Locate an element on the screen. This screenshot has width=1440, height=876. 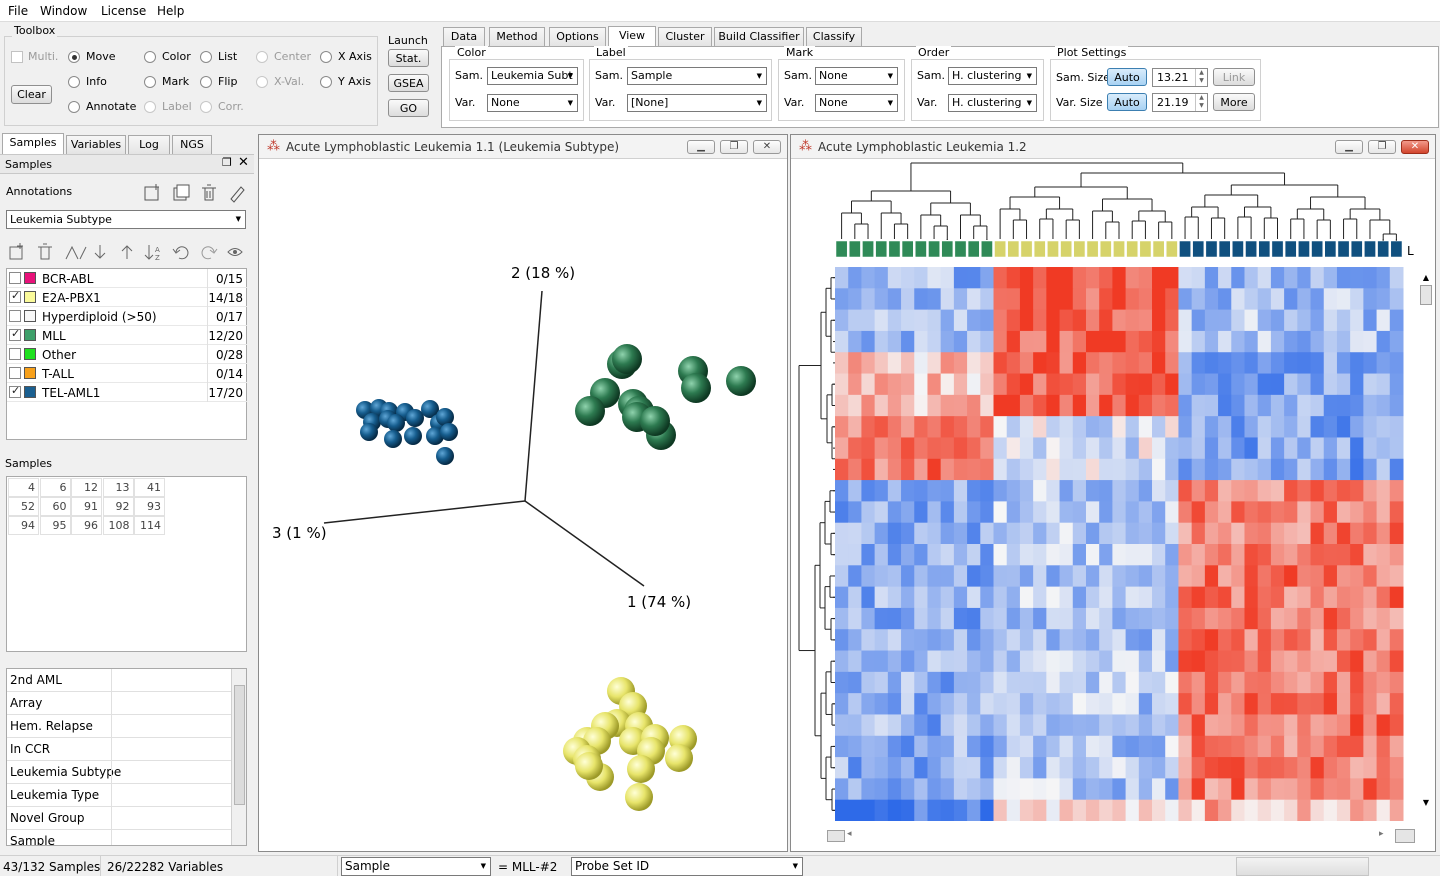
status-probe-select: Probe Set ID is located at coordinates (687, 866).